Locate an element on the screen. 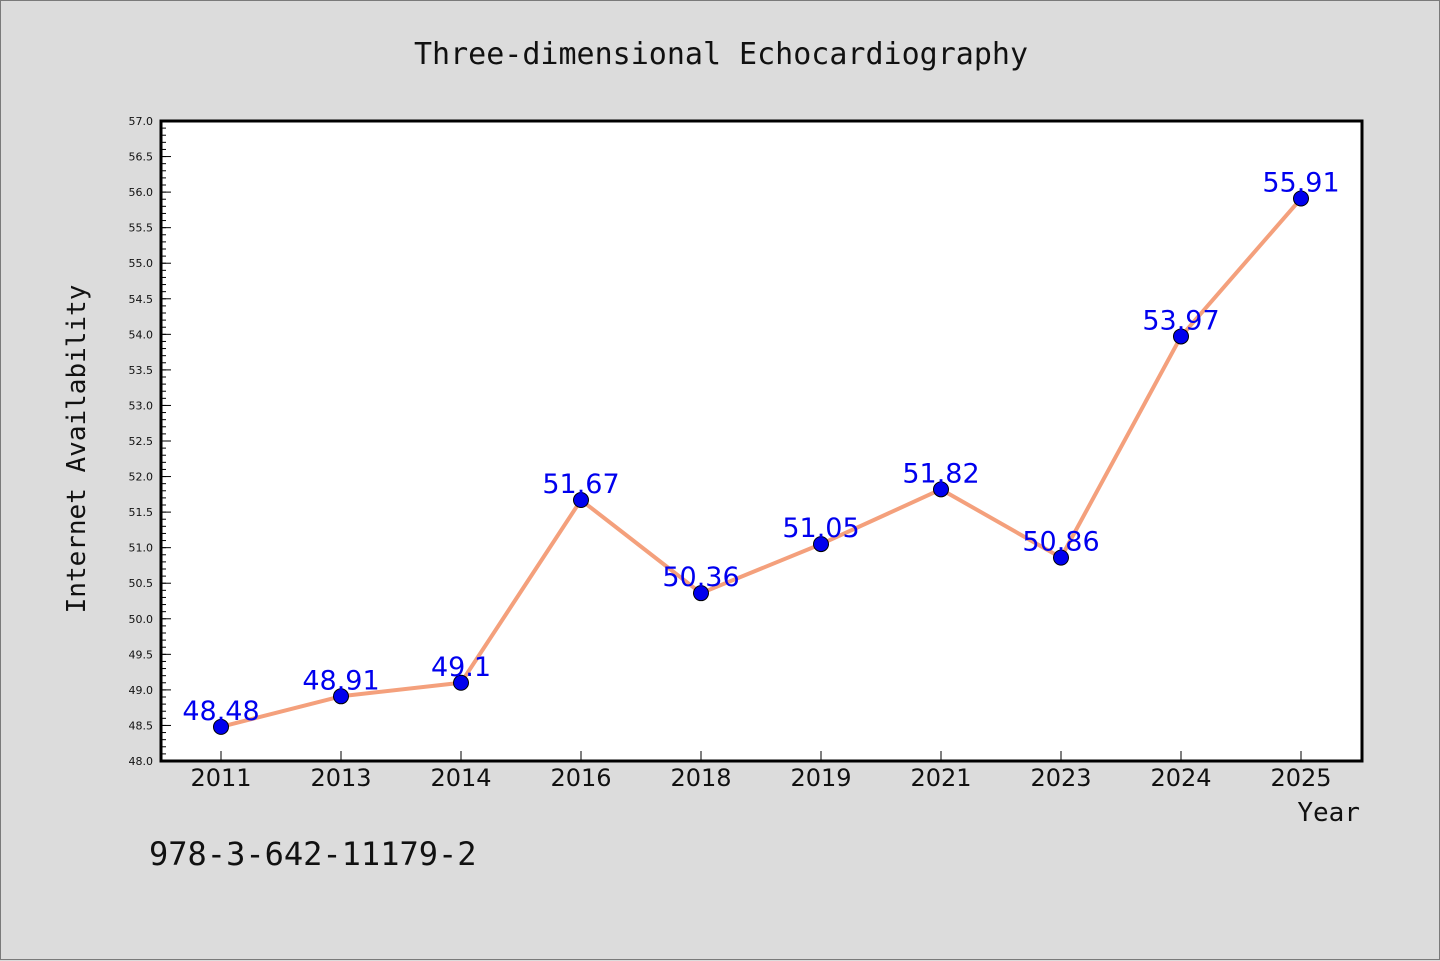 The width and height of the screenshot is (1440, 961). data-label: 48.48 is located at coordinates (220, 711).